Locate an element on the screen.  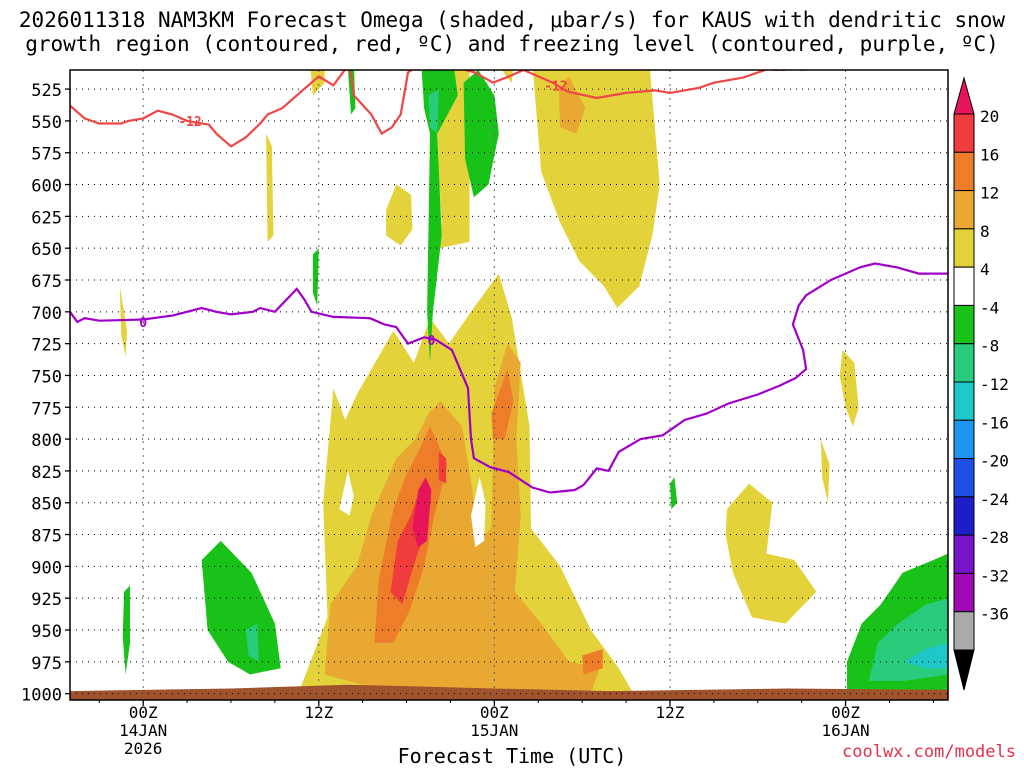
y-tick-label-925: 925 is located at coordinates (46, 600).